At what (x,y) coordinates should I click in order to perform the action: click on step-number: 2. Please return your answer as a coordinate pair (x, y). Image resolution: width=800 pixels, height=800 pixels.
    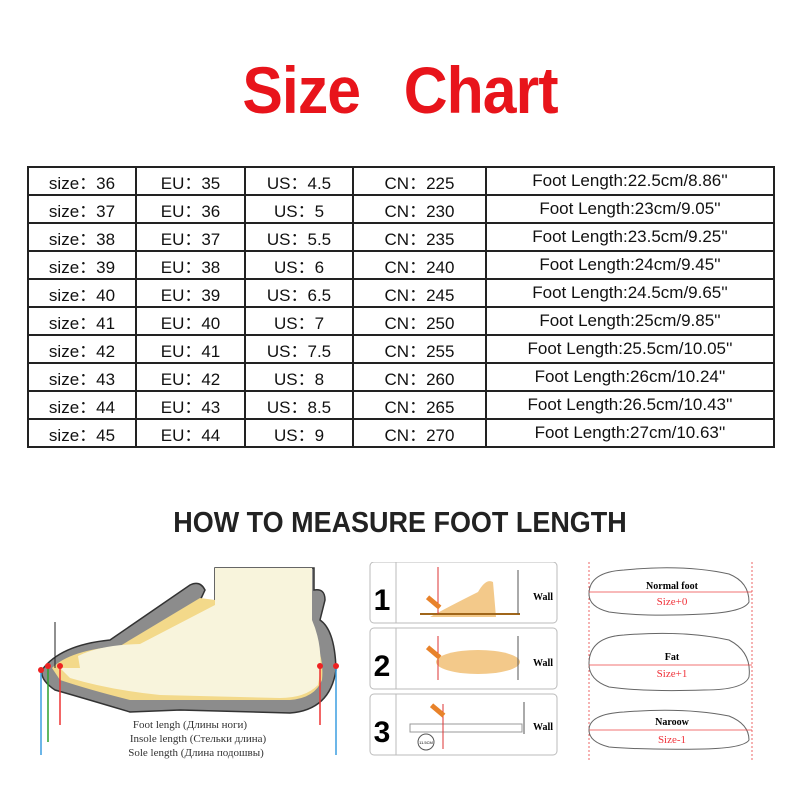
    Looking at the image, I should click on (382, 666).